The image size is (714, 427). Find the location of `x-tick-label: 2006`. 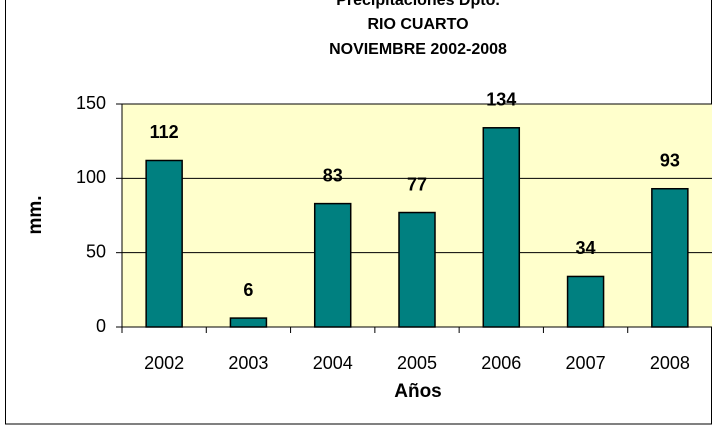

x-tick-label: 2006 is located at coordinates (501, 363).